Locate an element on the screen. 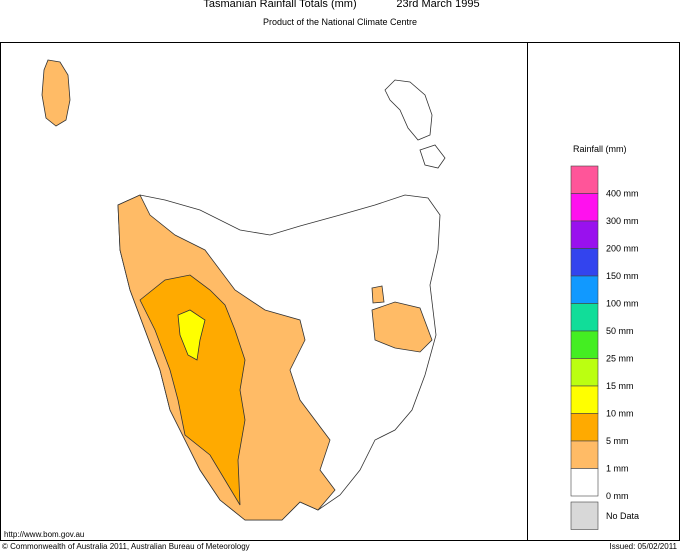 The height and width of the screenshot is (559, 680). flinders-island is located at coordinates (408, 110).